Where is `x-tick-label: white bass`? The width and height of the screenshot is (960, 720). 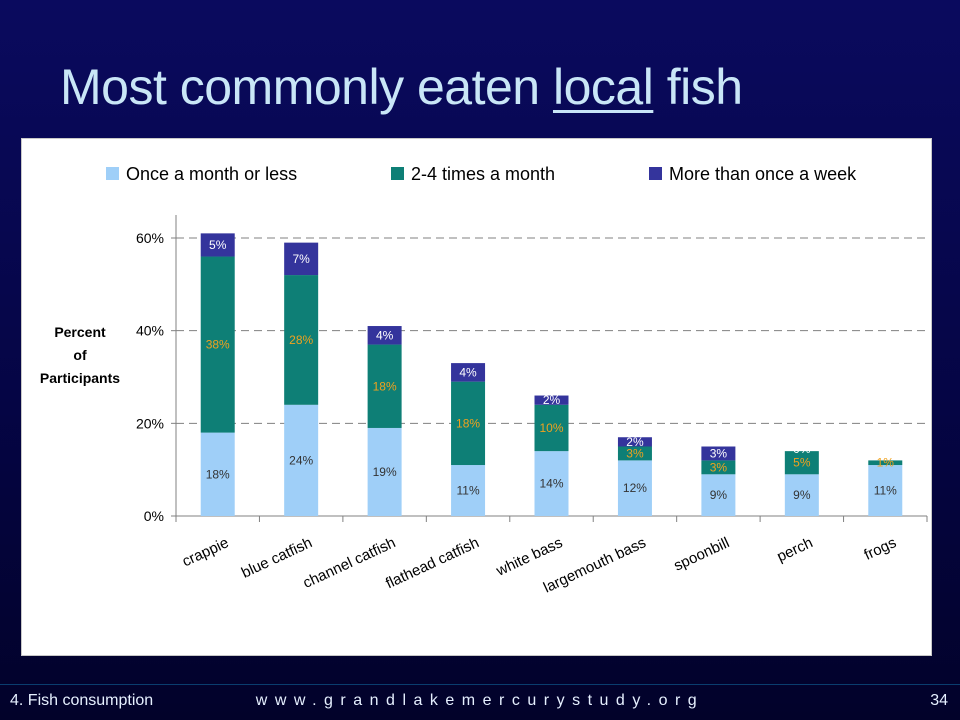
x-tick-label: white bass is located at coordinates (529, 557).